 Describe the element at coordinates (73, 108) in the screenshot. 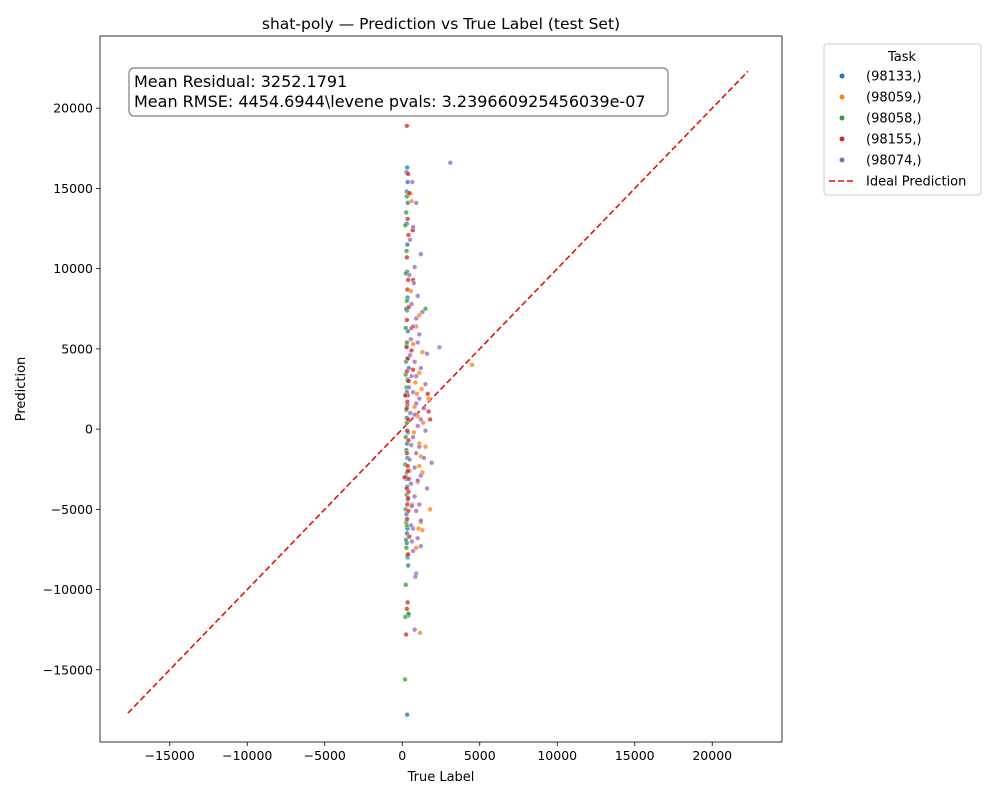

I see `y-tick-label: 20000` at that location.